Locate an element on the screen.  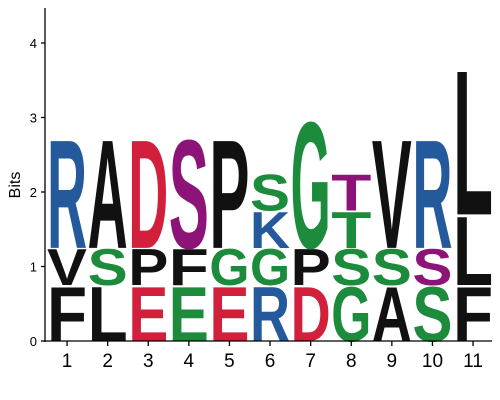
y-axis-label: Bits is located at coordinates (15, 185).